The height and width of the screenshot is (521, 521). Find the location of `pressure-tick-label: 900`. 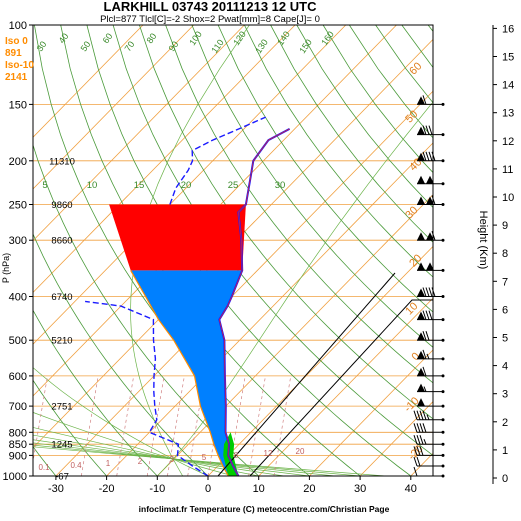

pressure-tick-label: 900 is located at coordinates (18, 456).